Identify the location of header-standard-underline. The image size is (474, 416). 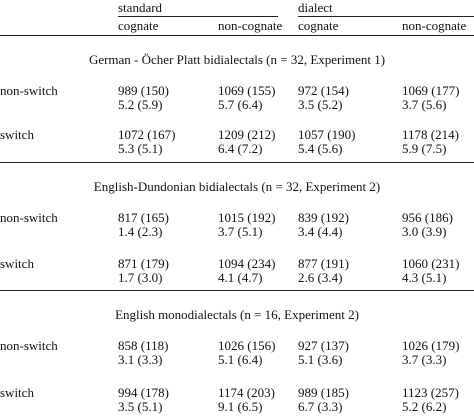
(198, 16).